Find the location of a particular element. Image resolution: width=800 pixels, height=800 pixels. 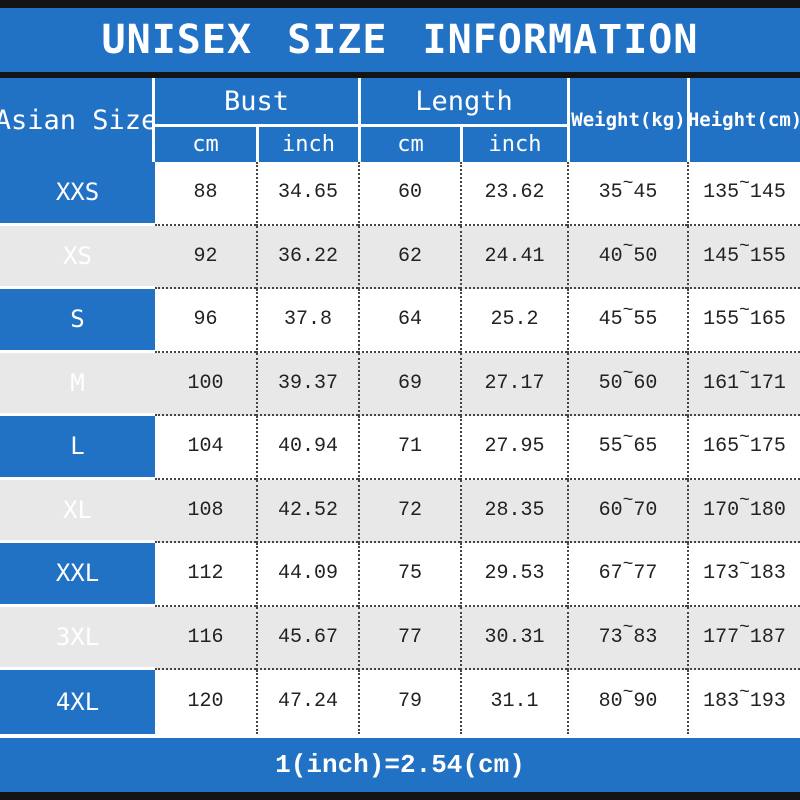

bust-cm-value: 108 is located at coordinates (205, 511).